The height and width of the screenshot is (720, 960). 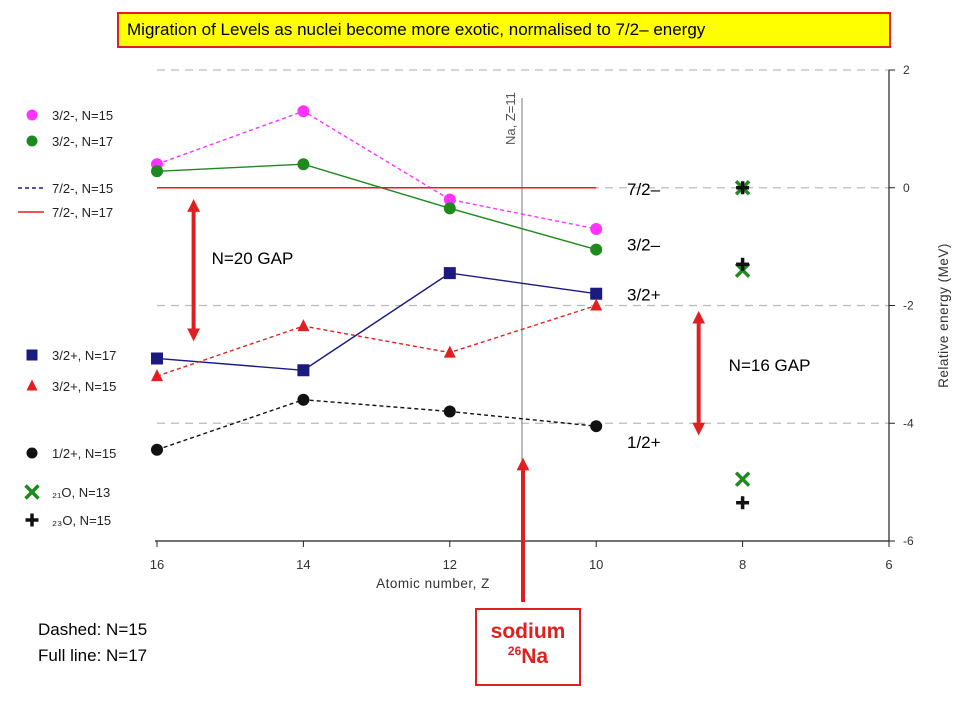 I want to click on x-tick-label: 8, so click(x=742, y=564).